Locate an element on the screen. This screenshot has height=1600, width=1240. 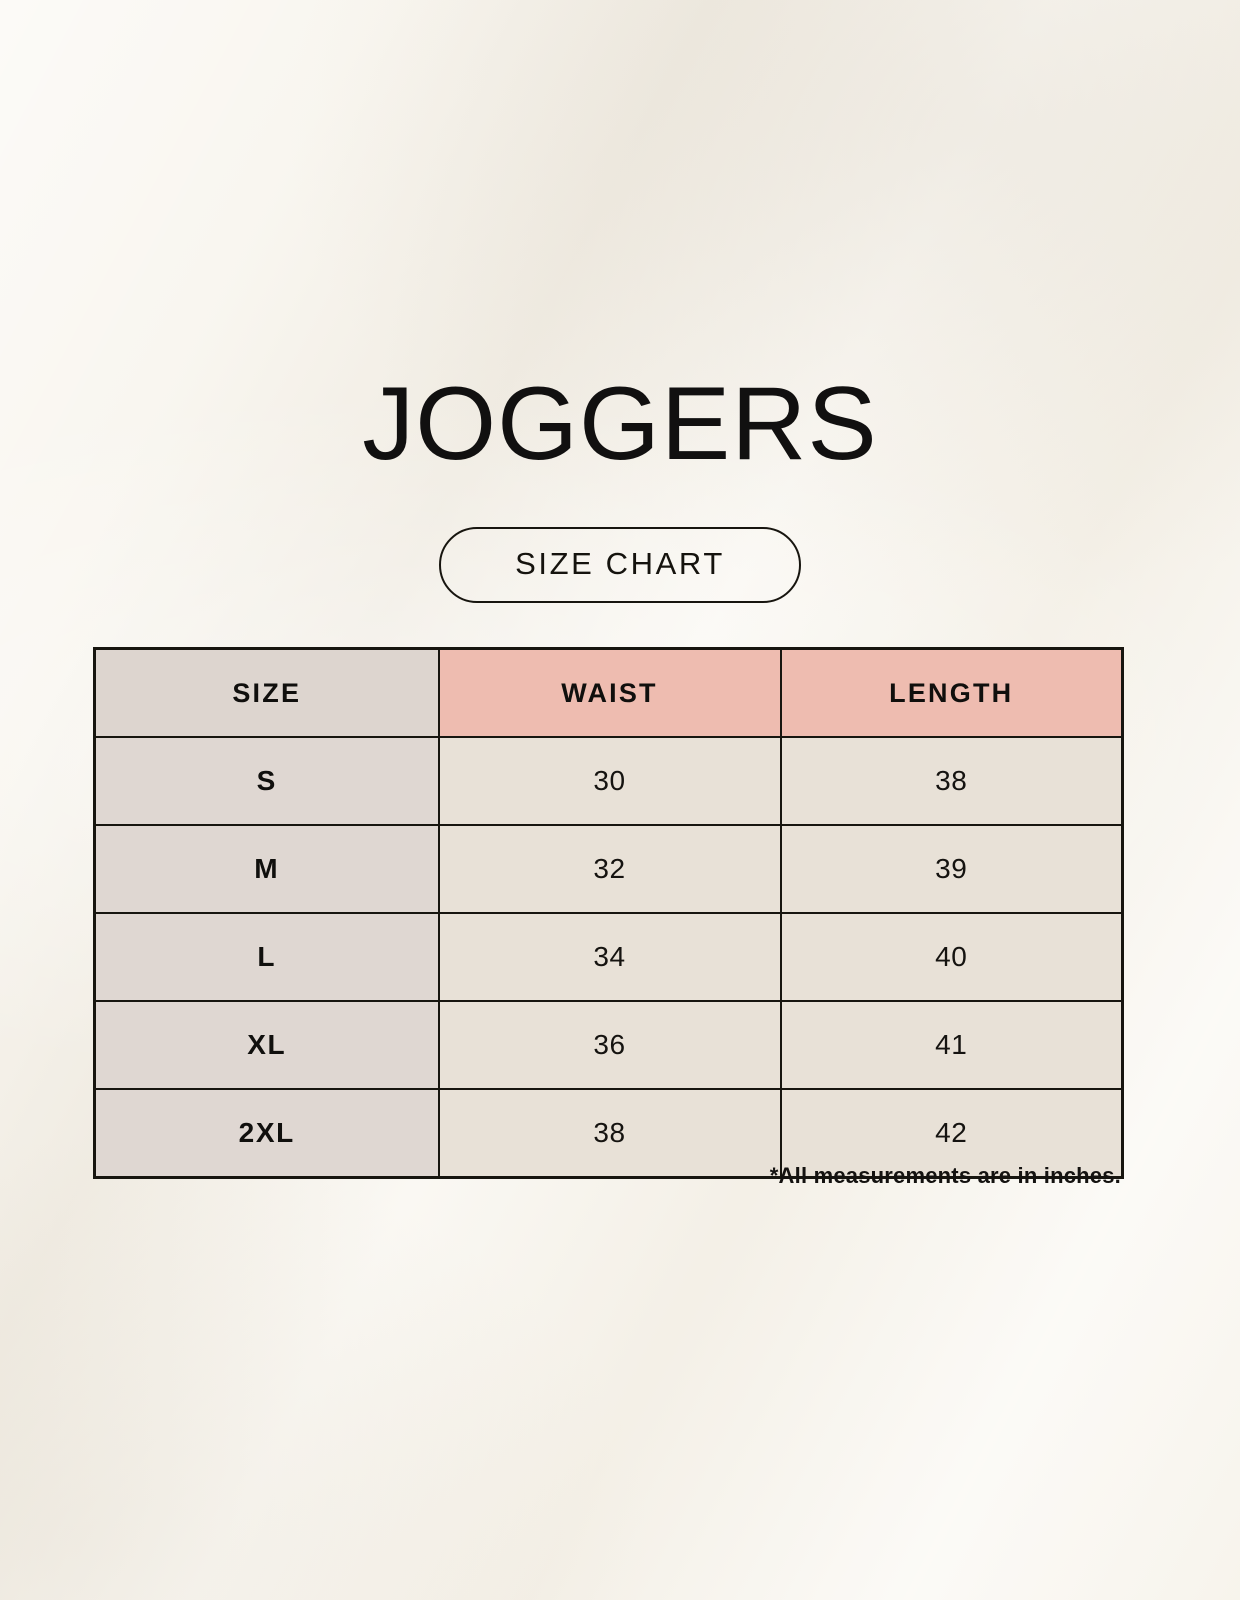
cell-length: 41 is located at coordinates (951, 1045).